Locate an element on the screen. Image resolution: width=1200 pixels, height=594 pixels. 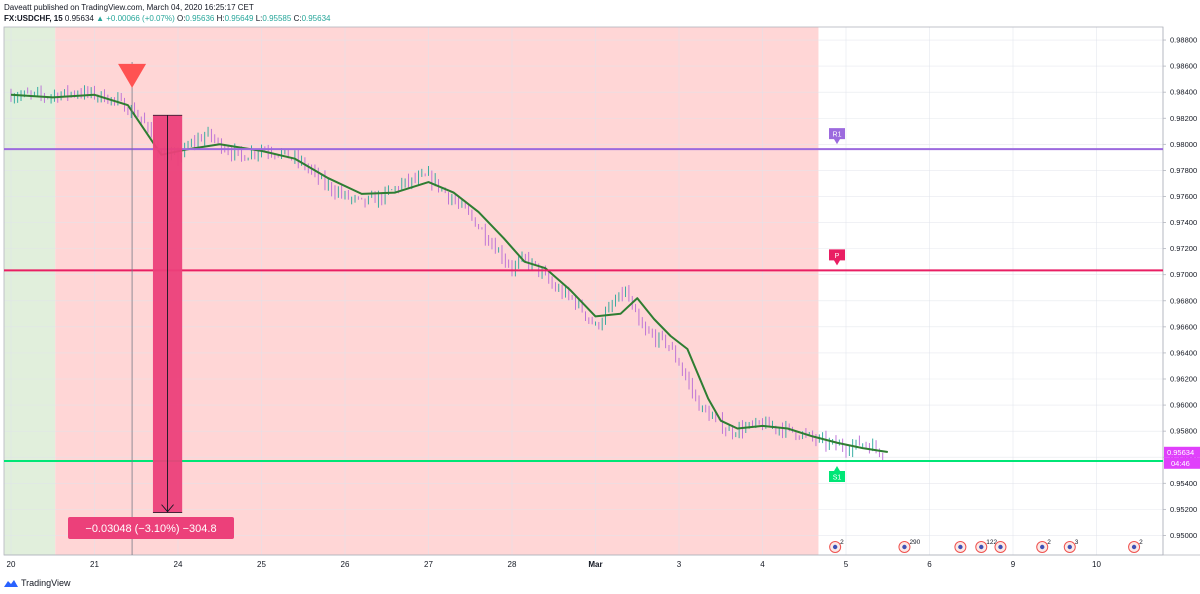
y-tick-label: 0.97600 is located at coordinates (1183, 196).